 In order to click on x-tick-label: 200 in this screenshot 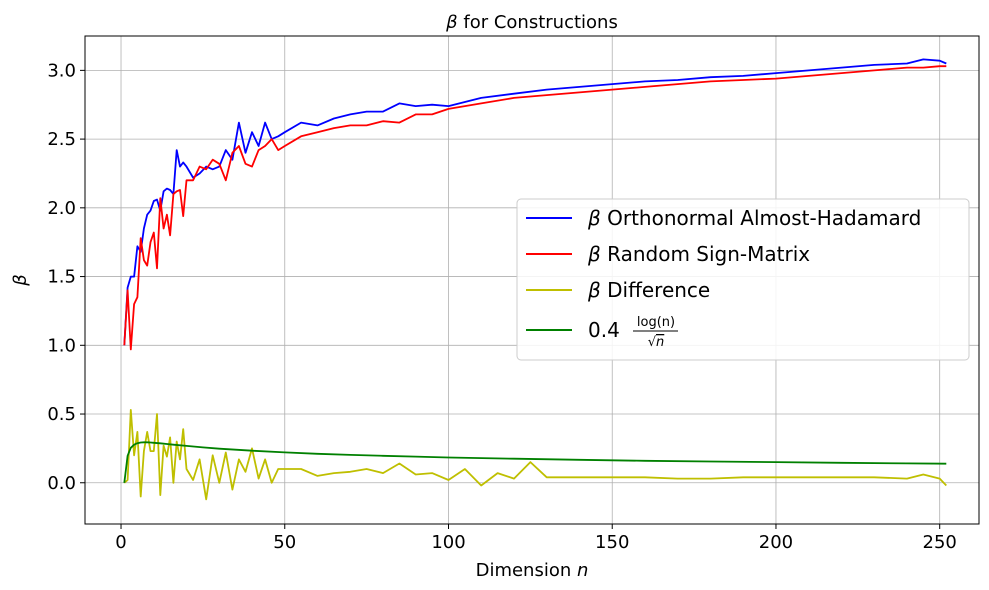, I will do `click(776, 542)`.